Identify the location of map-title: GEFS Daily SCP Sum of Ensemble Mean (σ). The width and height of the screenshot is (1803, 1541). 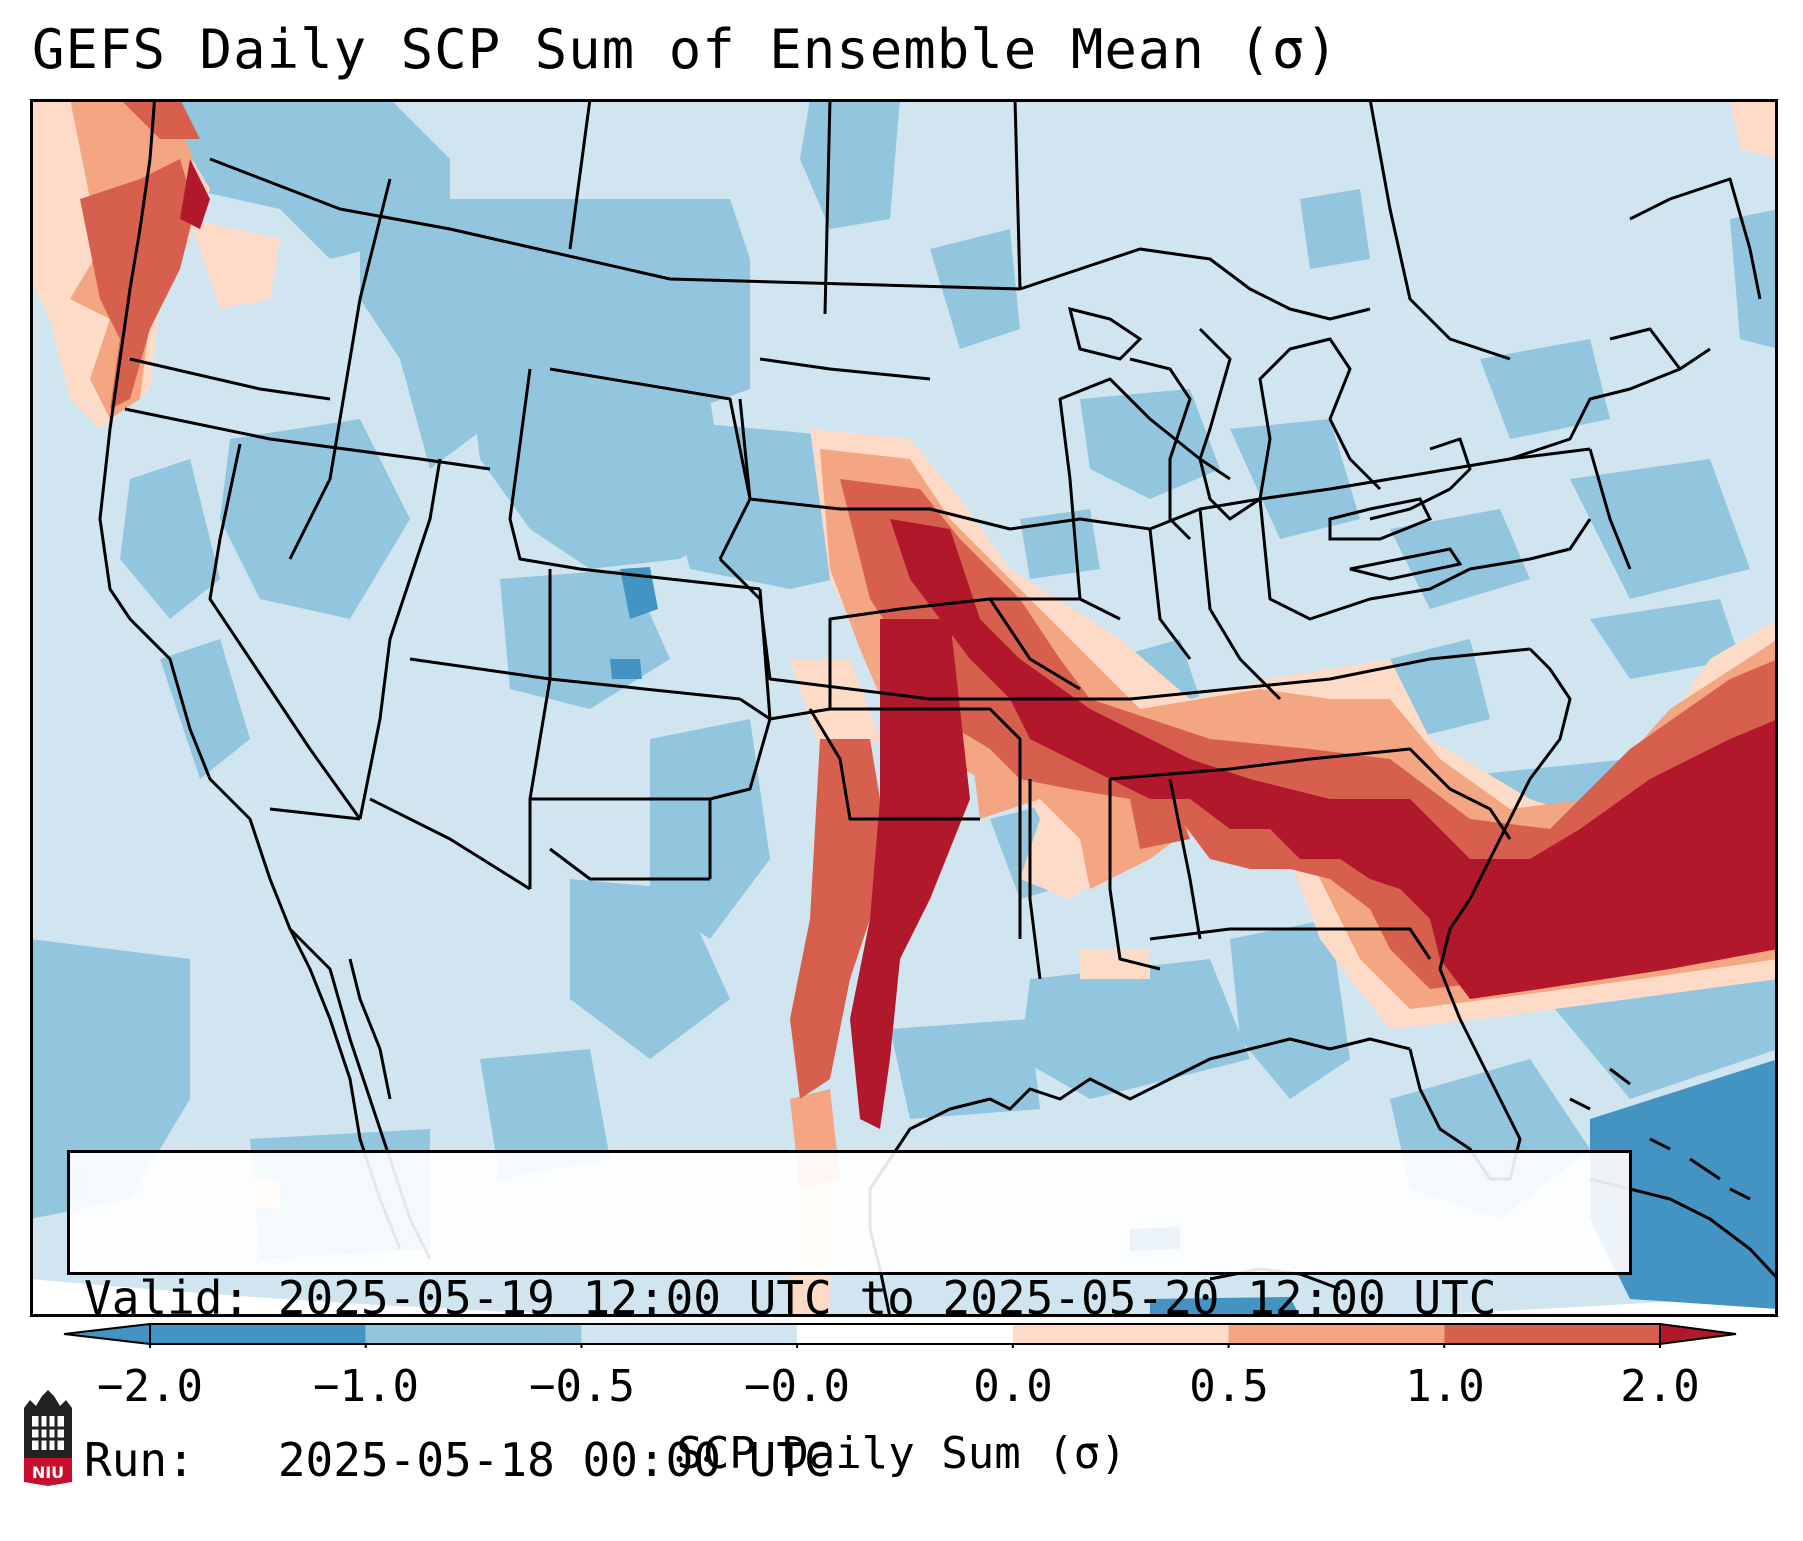
(685, 49).